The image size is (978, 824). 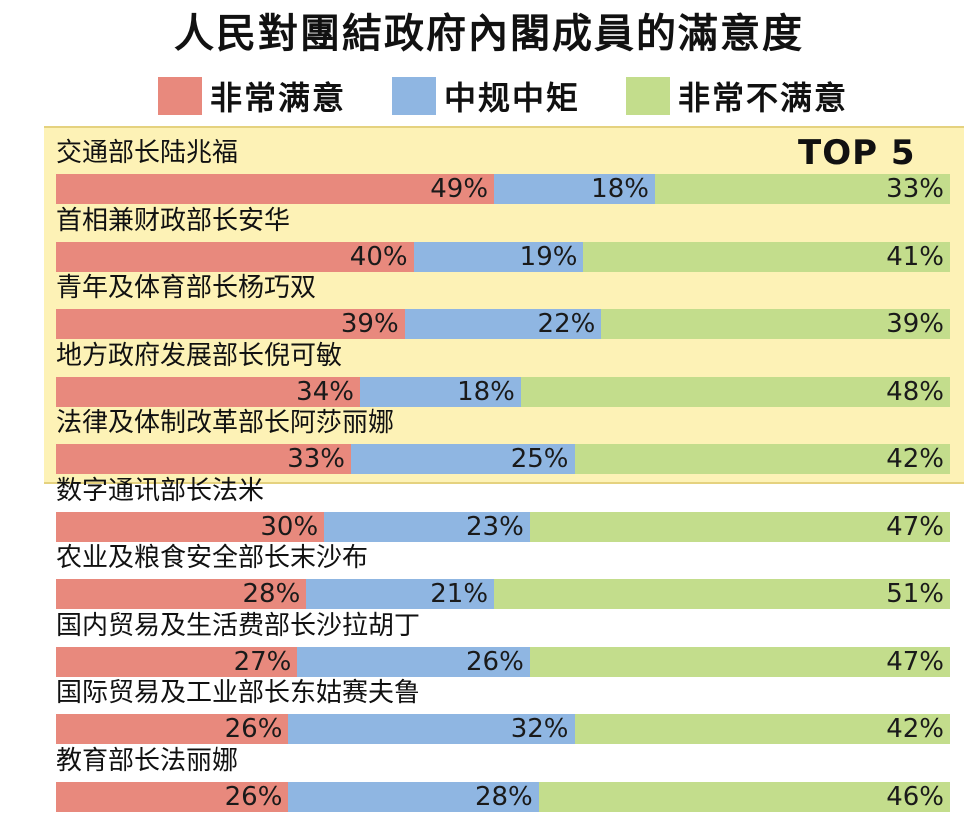 I want to click on legend-swatch-neutral, so click(x=414, y=96).